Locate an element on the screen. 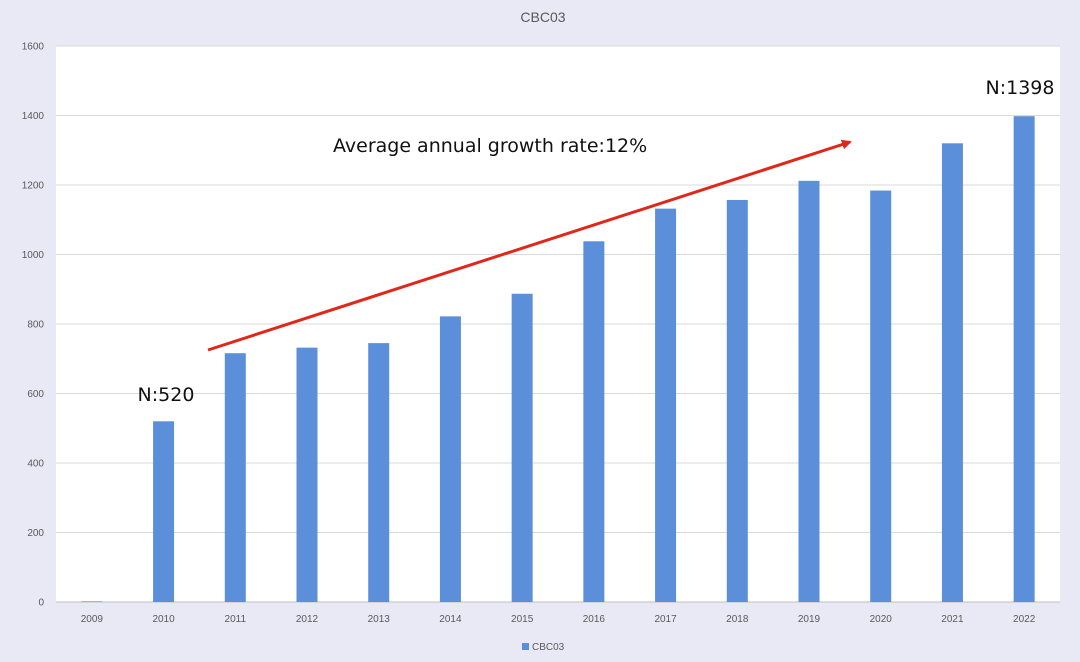  x-tick-label: 2011 is located at coordinates (236, 619).